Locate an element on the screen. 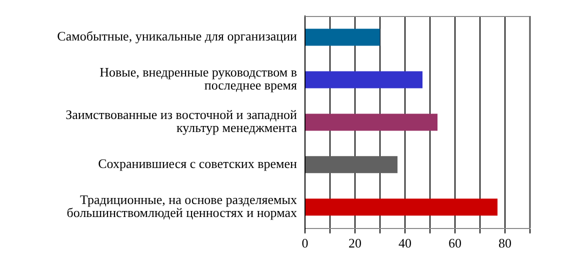  y-tick-label: Традиционные, на основе разделяемых большинствомлюдей ценностях и нормах is located at coordinates (182, 206).